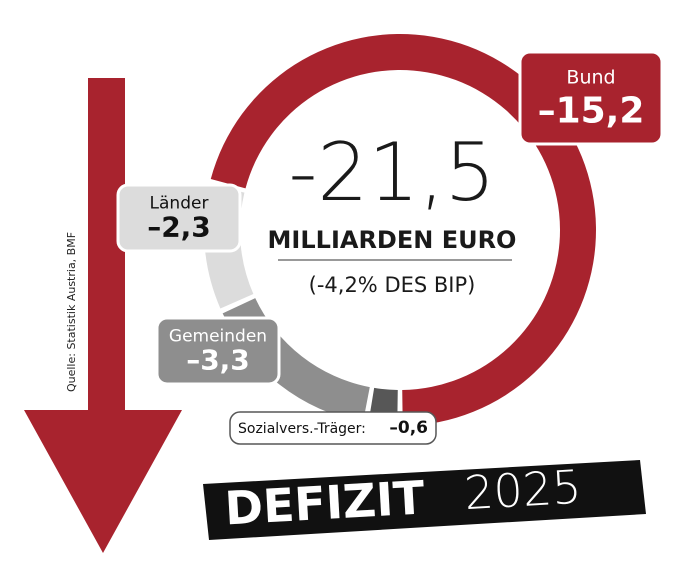 The image size is (700, 563). What do you see at coordinates (392, 285) in the screenshot?
I see `subtitle: (-4,2% DES BIP)` at bounding box center [392, 285].